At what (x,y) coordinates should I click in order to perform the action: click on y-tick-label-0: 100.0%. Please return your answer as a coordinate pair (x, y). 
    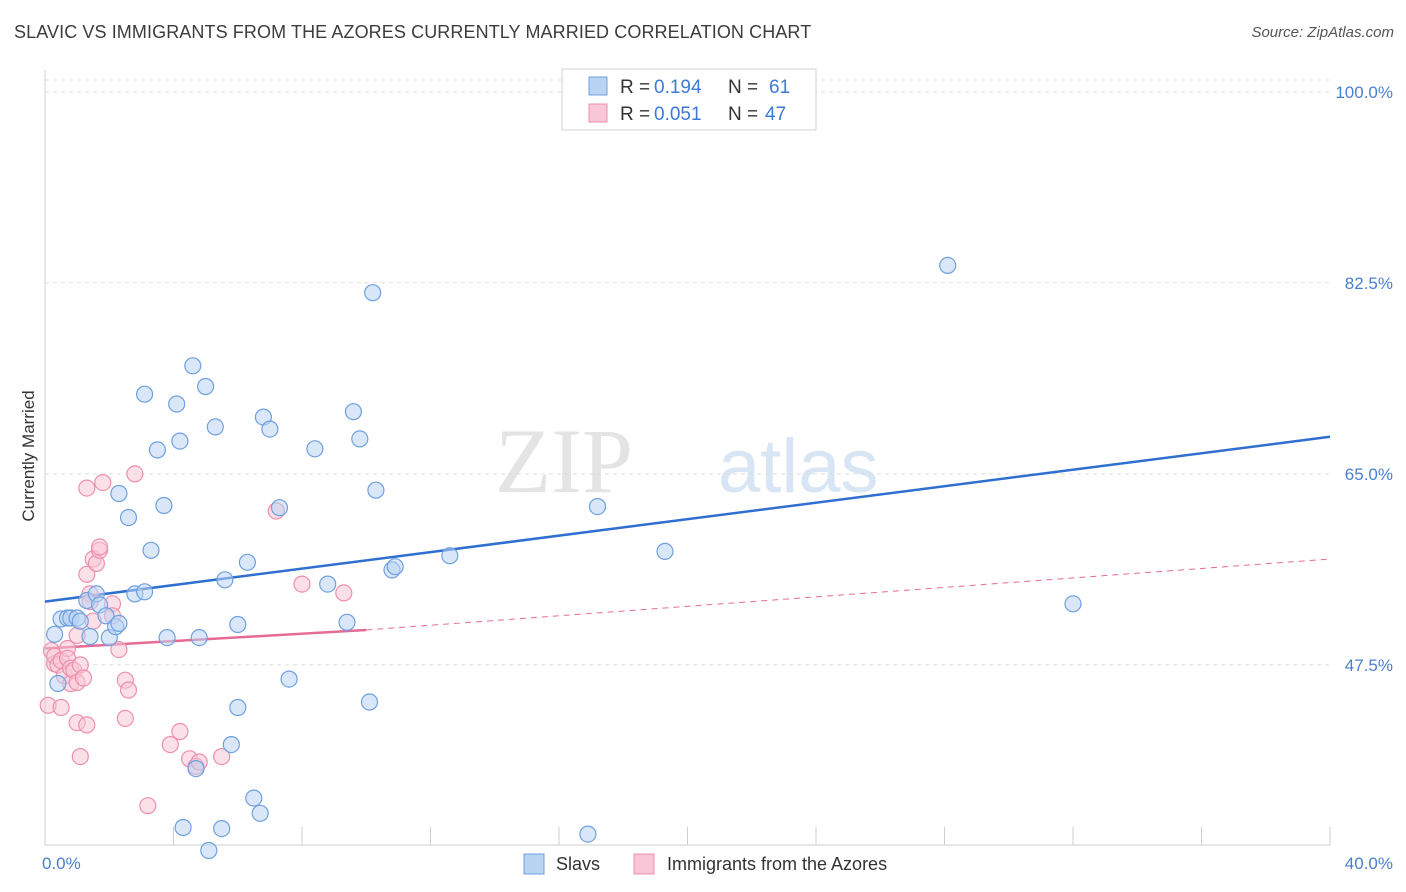
    Looking at the image, I should click on (1364, 92).